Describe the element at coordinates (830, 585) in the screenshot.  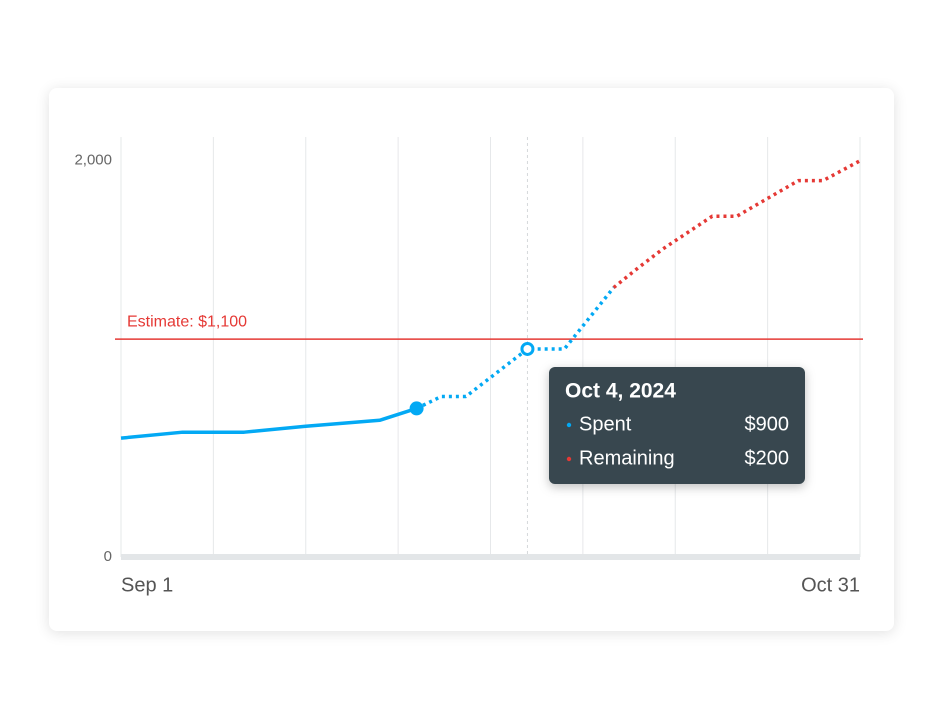
I see `x-tick-label: Oct 31` at that location.